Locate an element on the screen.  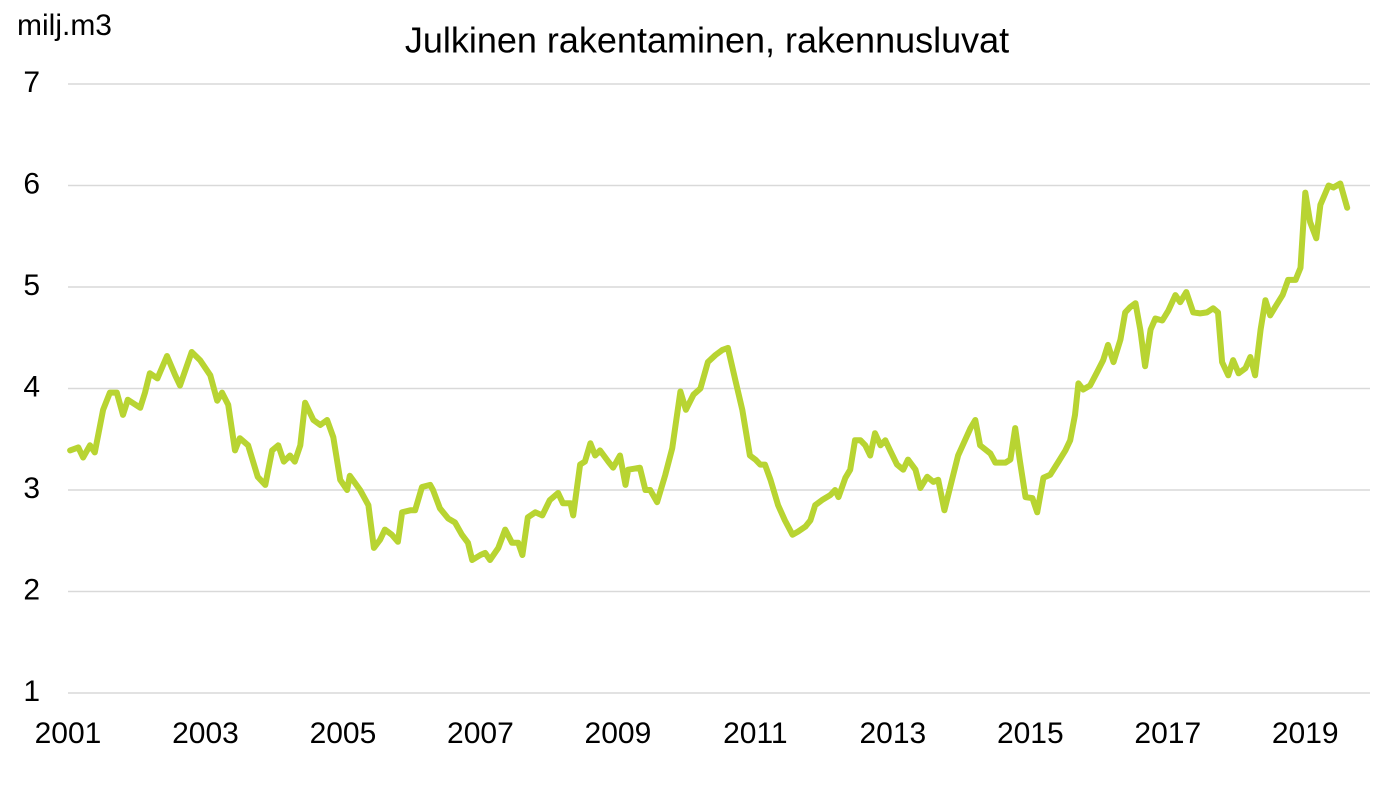
x-tick-label: 2007 is located at coordinates (480, 733).